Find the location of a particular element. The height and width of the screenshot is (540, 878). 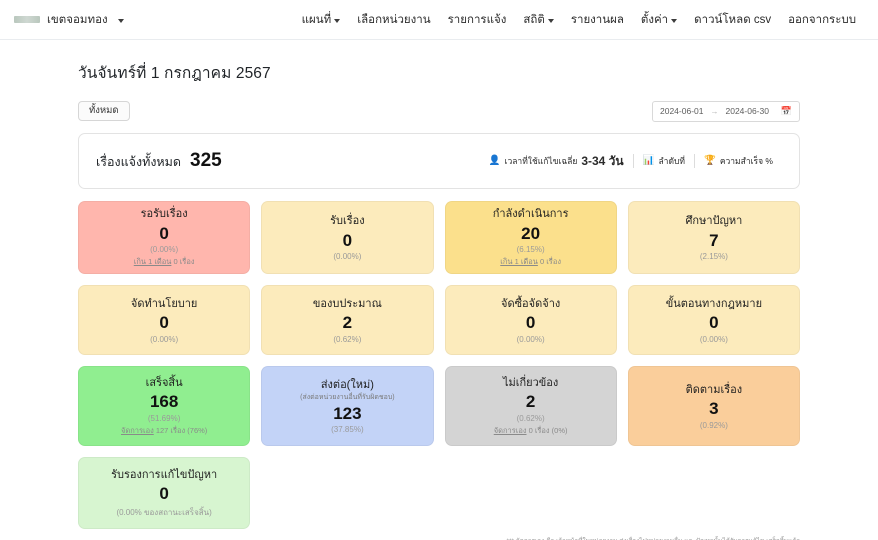

card-percent: (0.92%) is located at coordinates (713, 425).